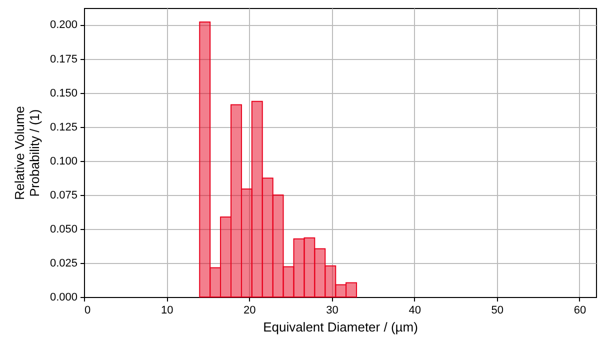 The image size is (603, 347). What do you see at coordinates (167, 310) in the screenshot?
I see `x-tick-label: 10` at bounding box center [167, 310].